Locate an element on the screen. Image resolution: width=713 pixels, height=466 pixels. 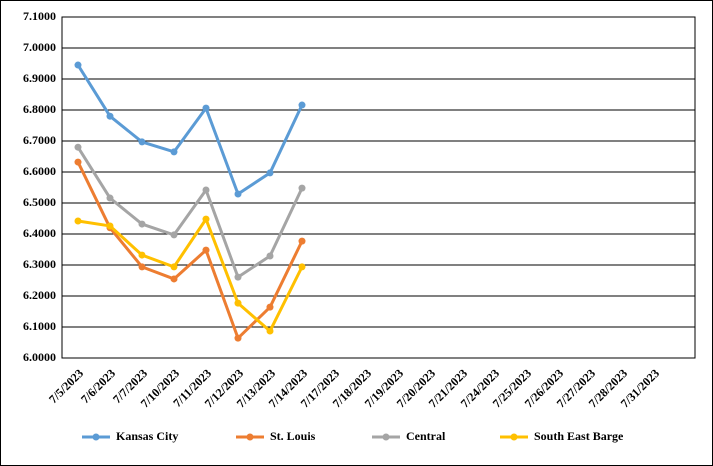
y-tick-label: 6.5000 is located at coordinates (39, 202).